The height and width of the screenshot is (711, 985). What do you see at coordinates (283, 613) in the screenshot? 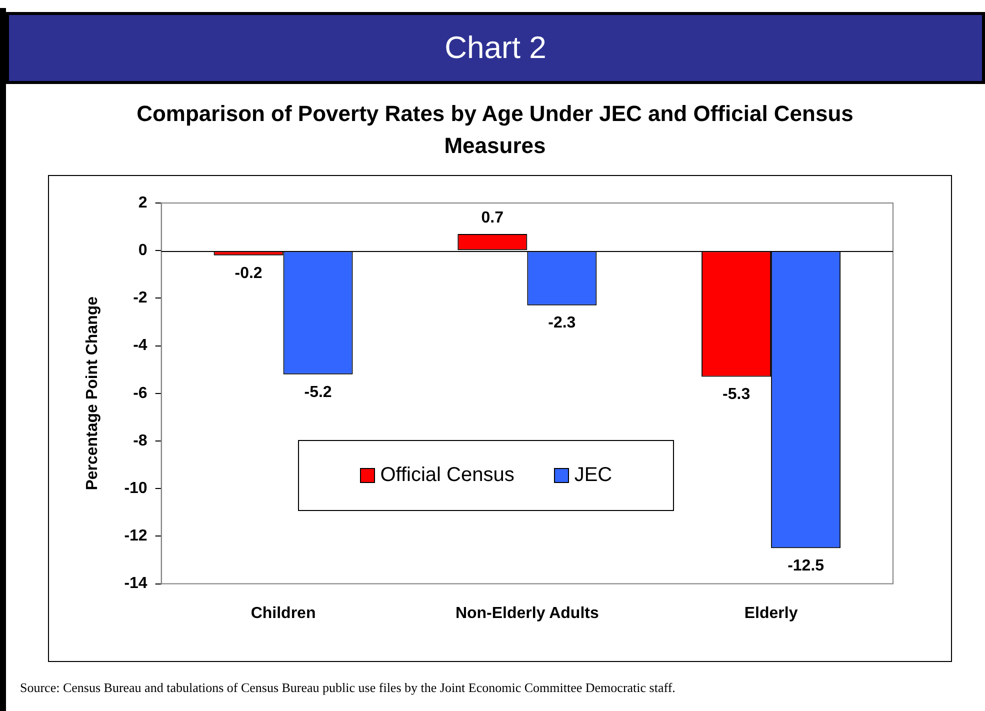
I see `x-tick-label: Children` at bounding box center [283, 613].